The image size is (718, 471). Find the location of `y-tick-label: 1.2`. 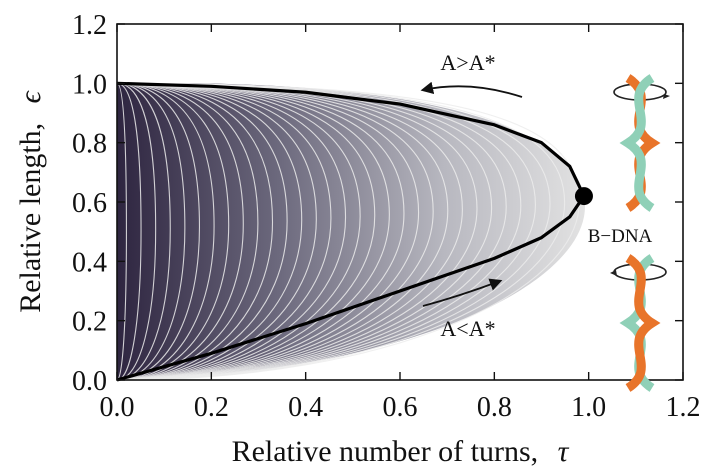

y-tick-label: 1.2 is located at coordinates (89, 25).